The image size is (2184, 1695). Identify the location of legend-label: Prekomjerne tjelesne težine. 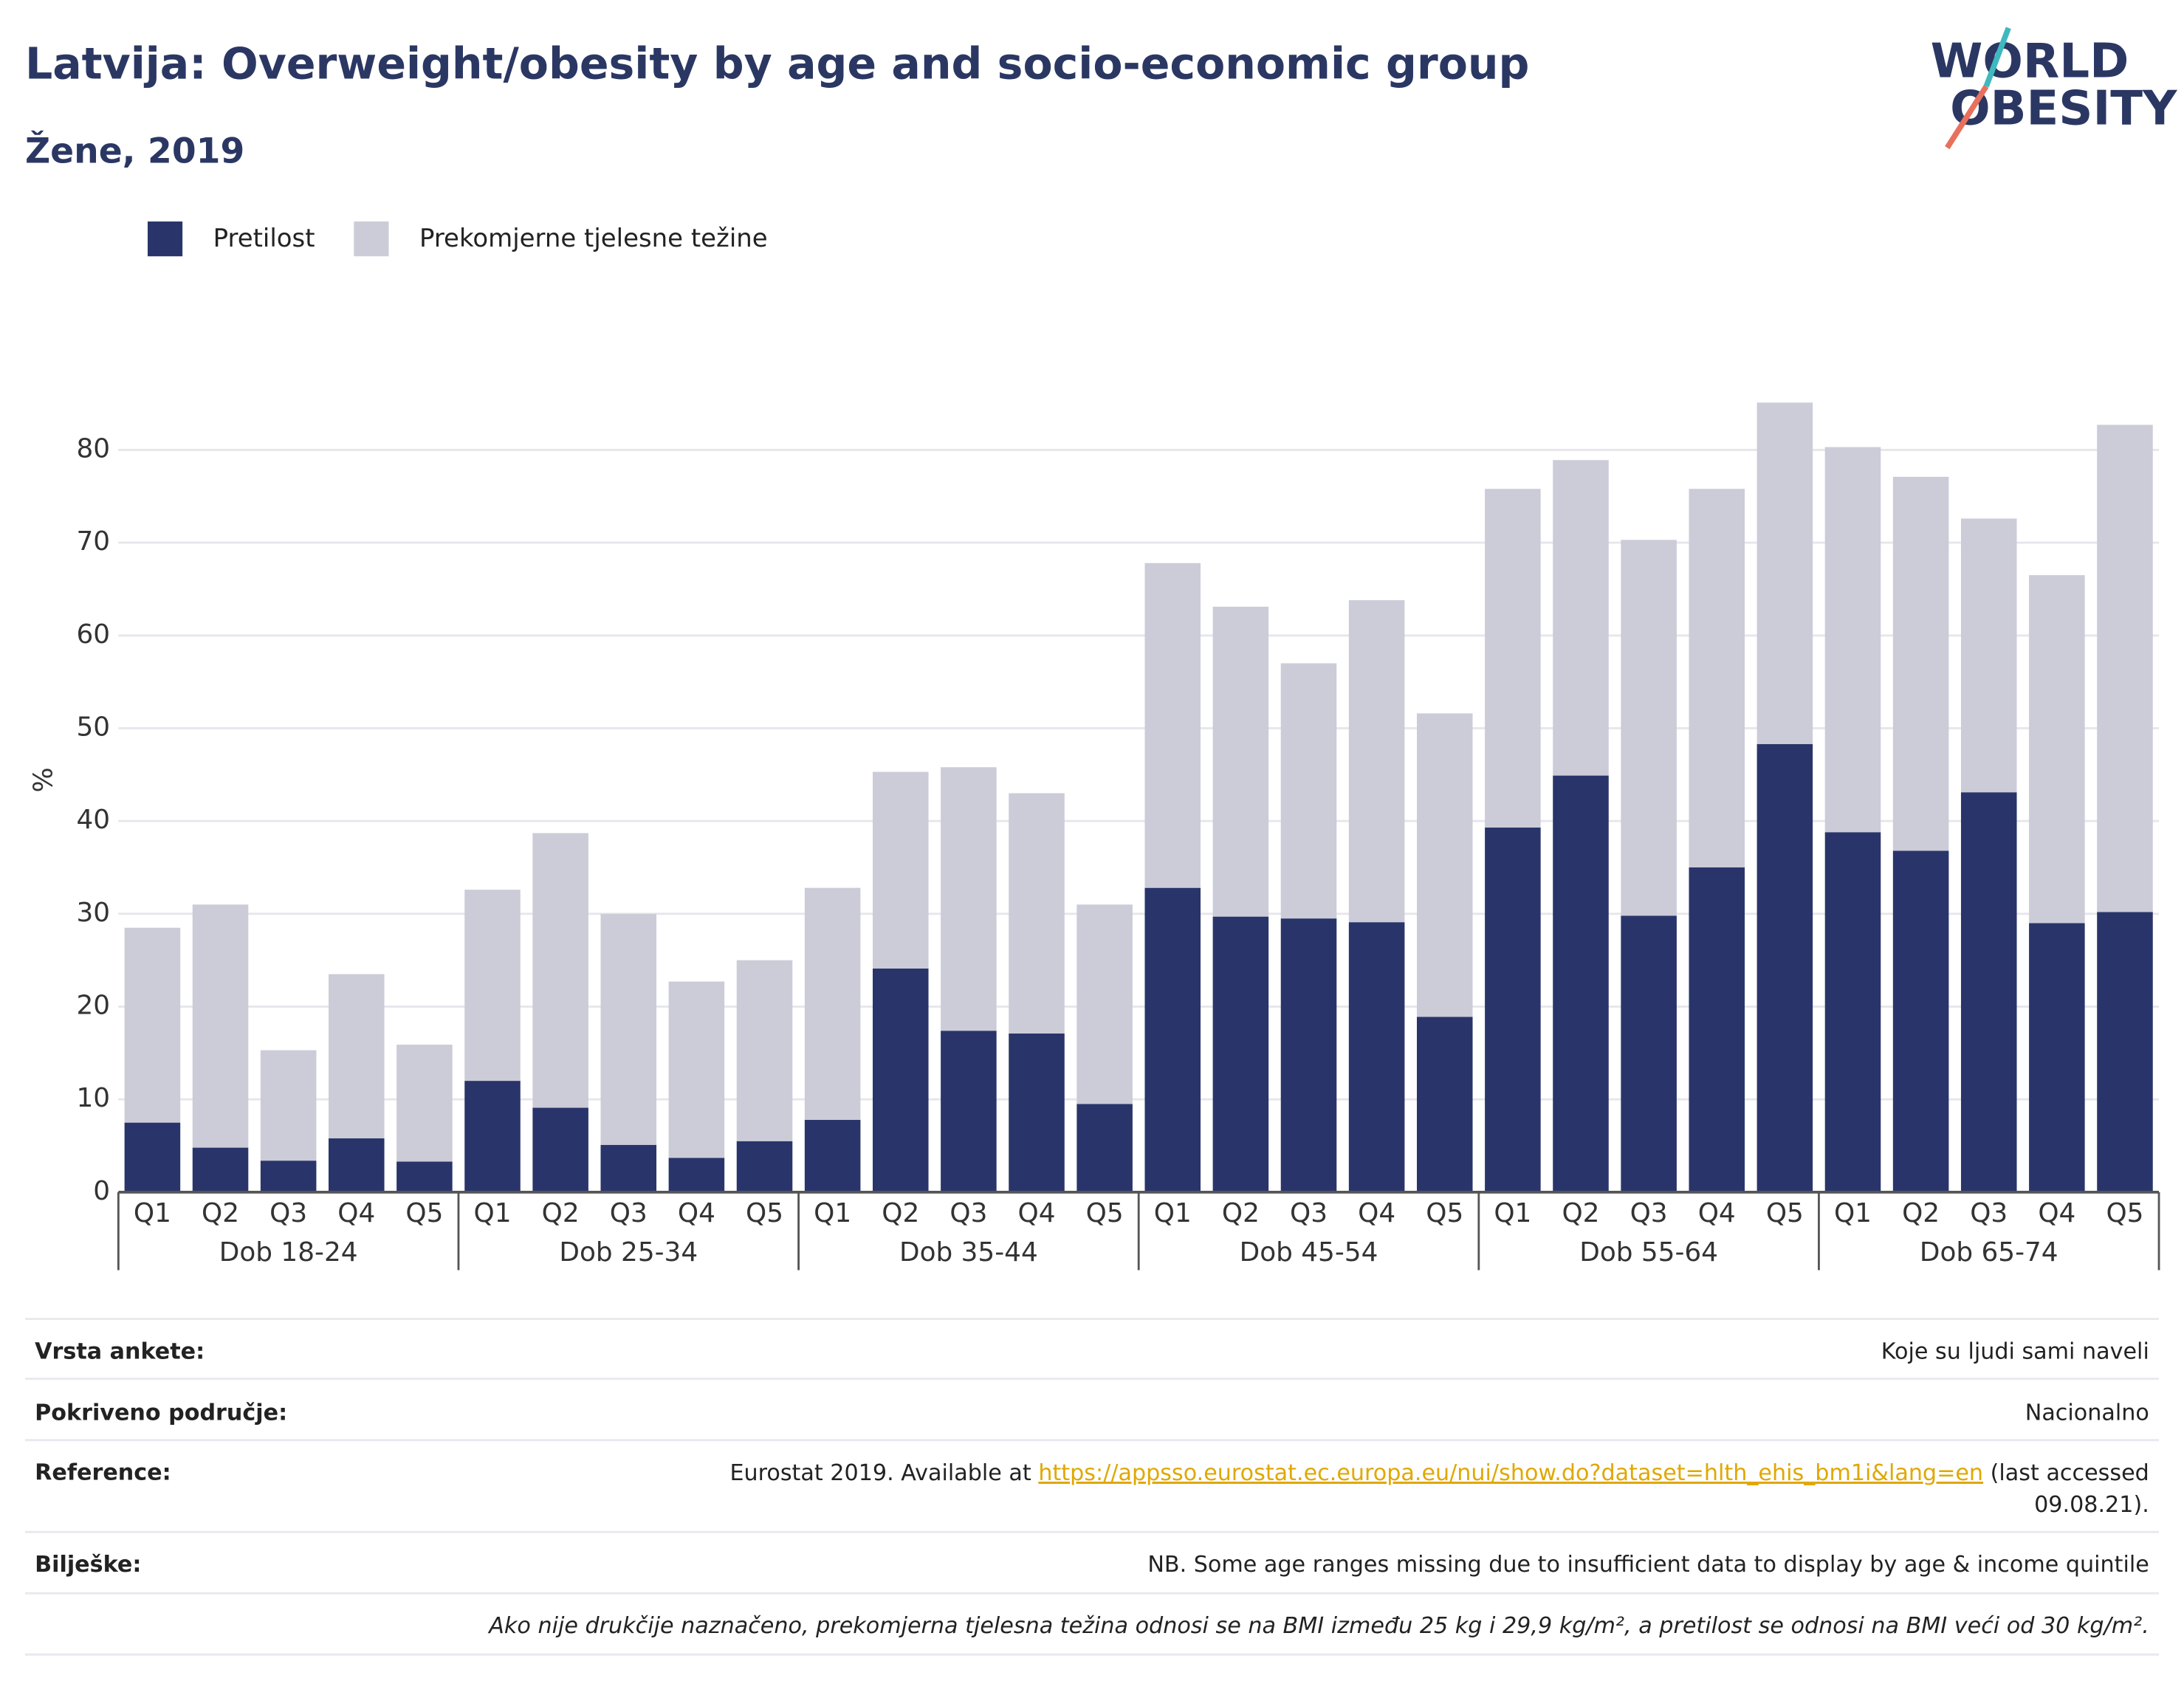
(594, 238).